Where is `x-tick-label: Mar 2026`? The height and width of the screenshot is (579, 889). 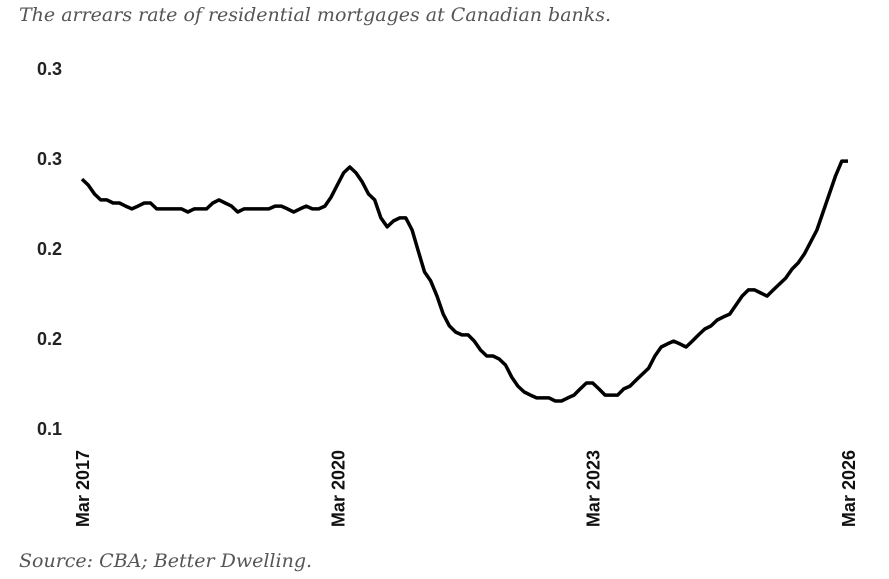 x-tick-label: Mar 2026 is located at coordinates (849, 488).